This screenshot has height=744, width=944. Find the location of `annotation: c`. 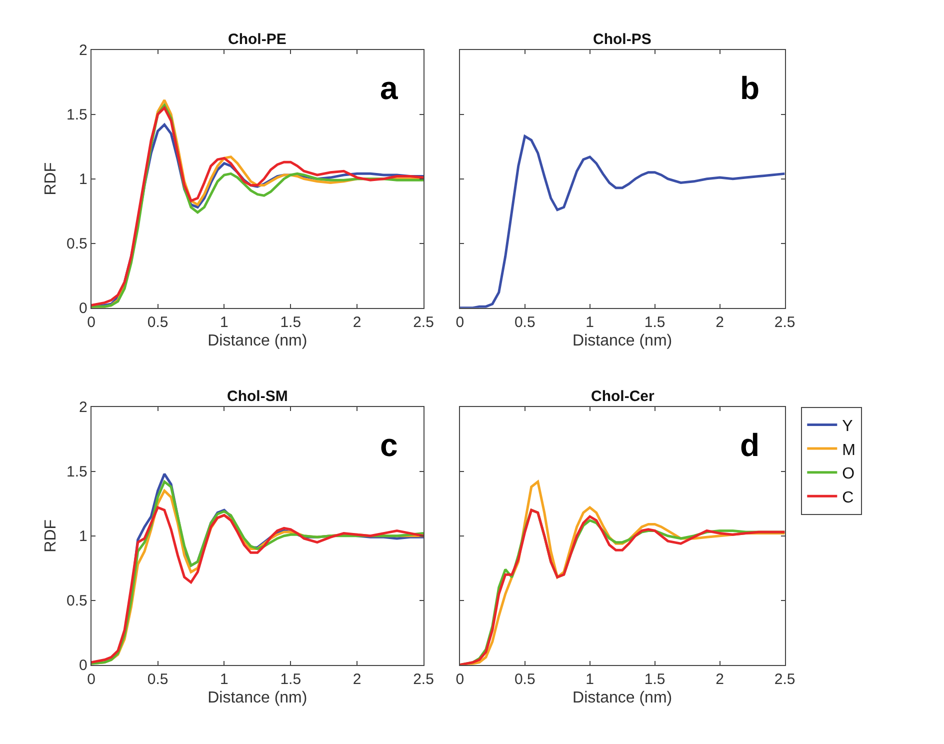

annotation: c is located at coordinates (389, 445).